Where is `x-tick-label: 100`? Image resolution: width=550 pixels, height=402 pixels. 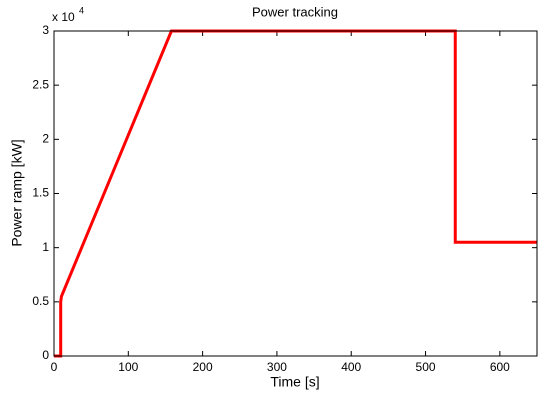
x-tick-label: 100 is located at coordinates (128, 367).